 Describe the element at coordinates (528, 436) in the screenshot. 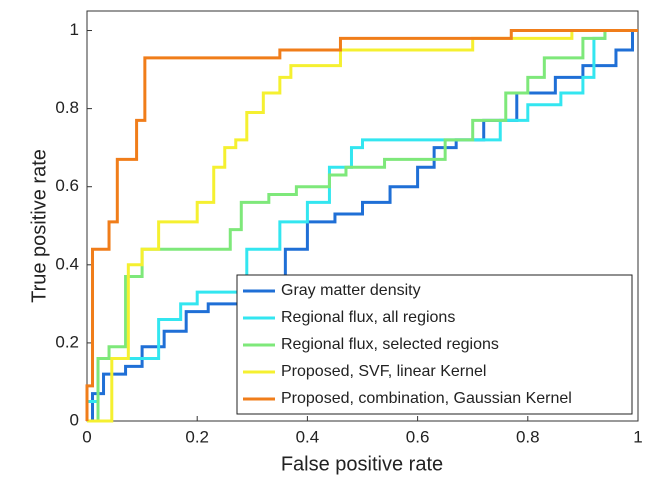

I see `x-tick-label: 0.8` at that location.